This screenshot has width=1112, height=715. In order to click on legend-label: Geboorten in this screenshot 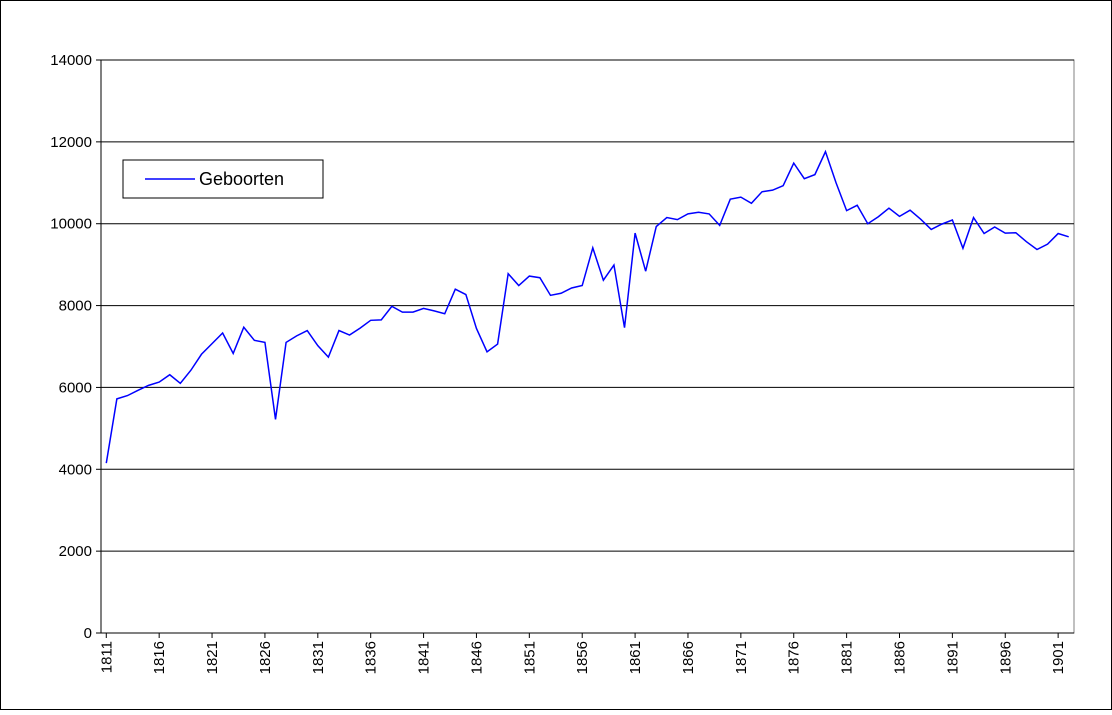, I will do `click(241, 179)`.